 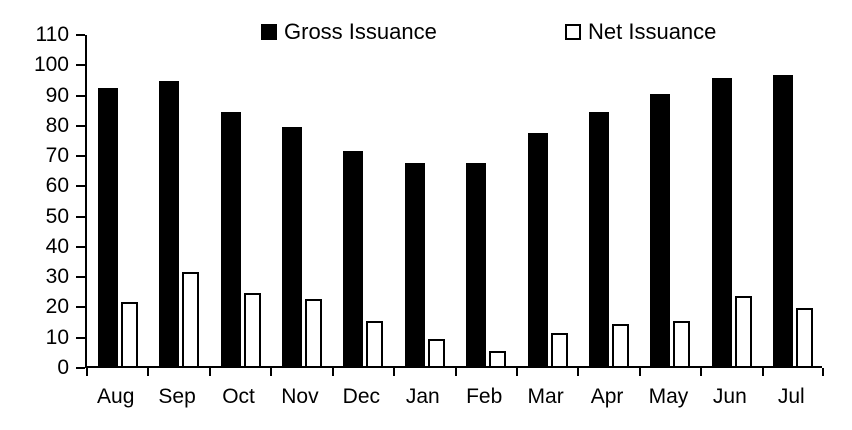 I want to click on y-axis-tick-label: 20, so click(x=57, y=307).